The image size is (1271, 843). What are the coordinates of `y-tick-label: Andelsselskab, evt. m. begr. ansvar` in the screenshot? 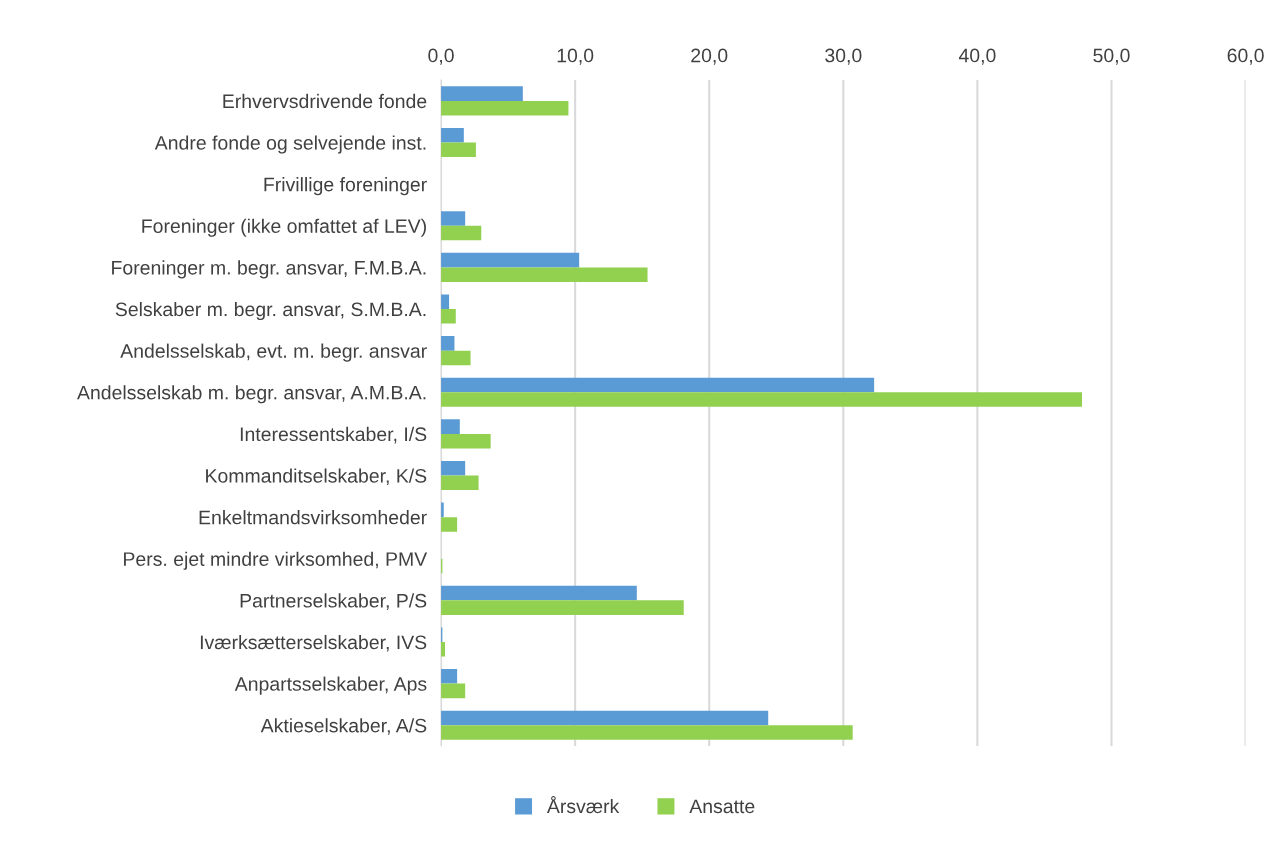 It's located at (273, 352).